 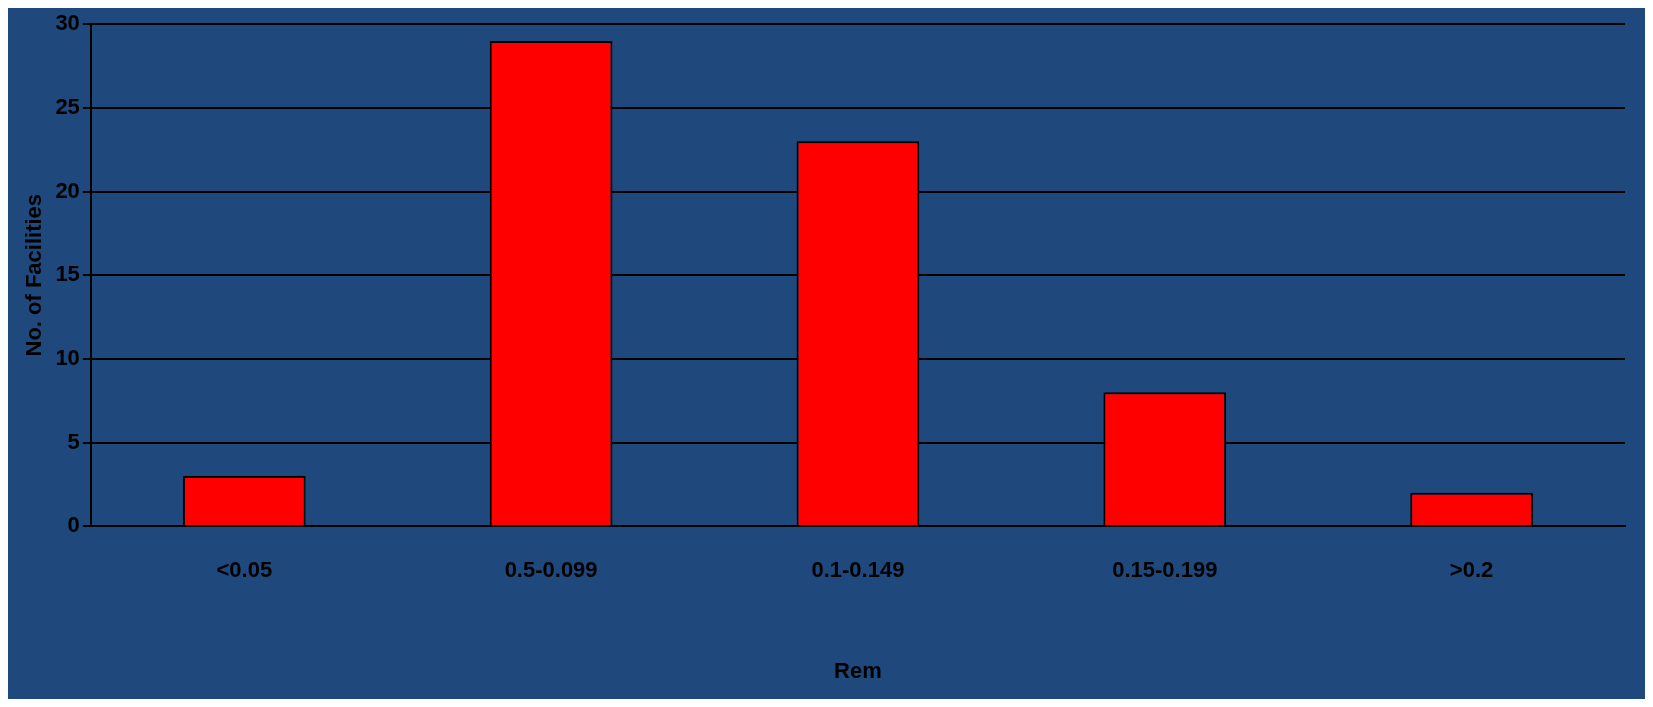 I want to click on y-tick-label: 20, so click(x=67, y=190).